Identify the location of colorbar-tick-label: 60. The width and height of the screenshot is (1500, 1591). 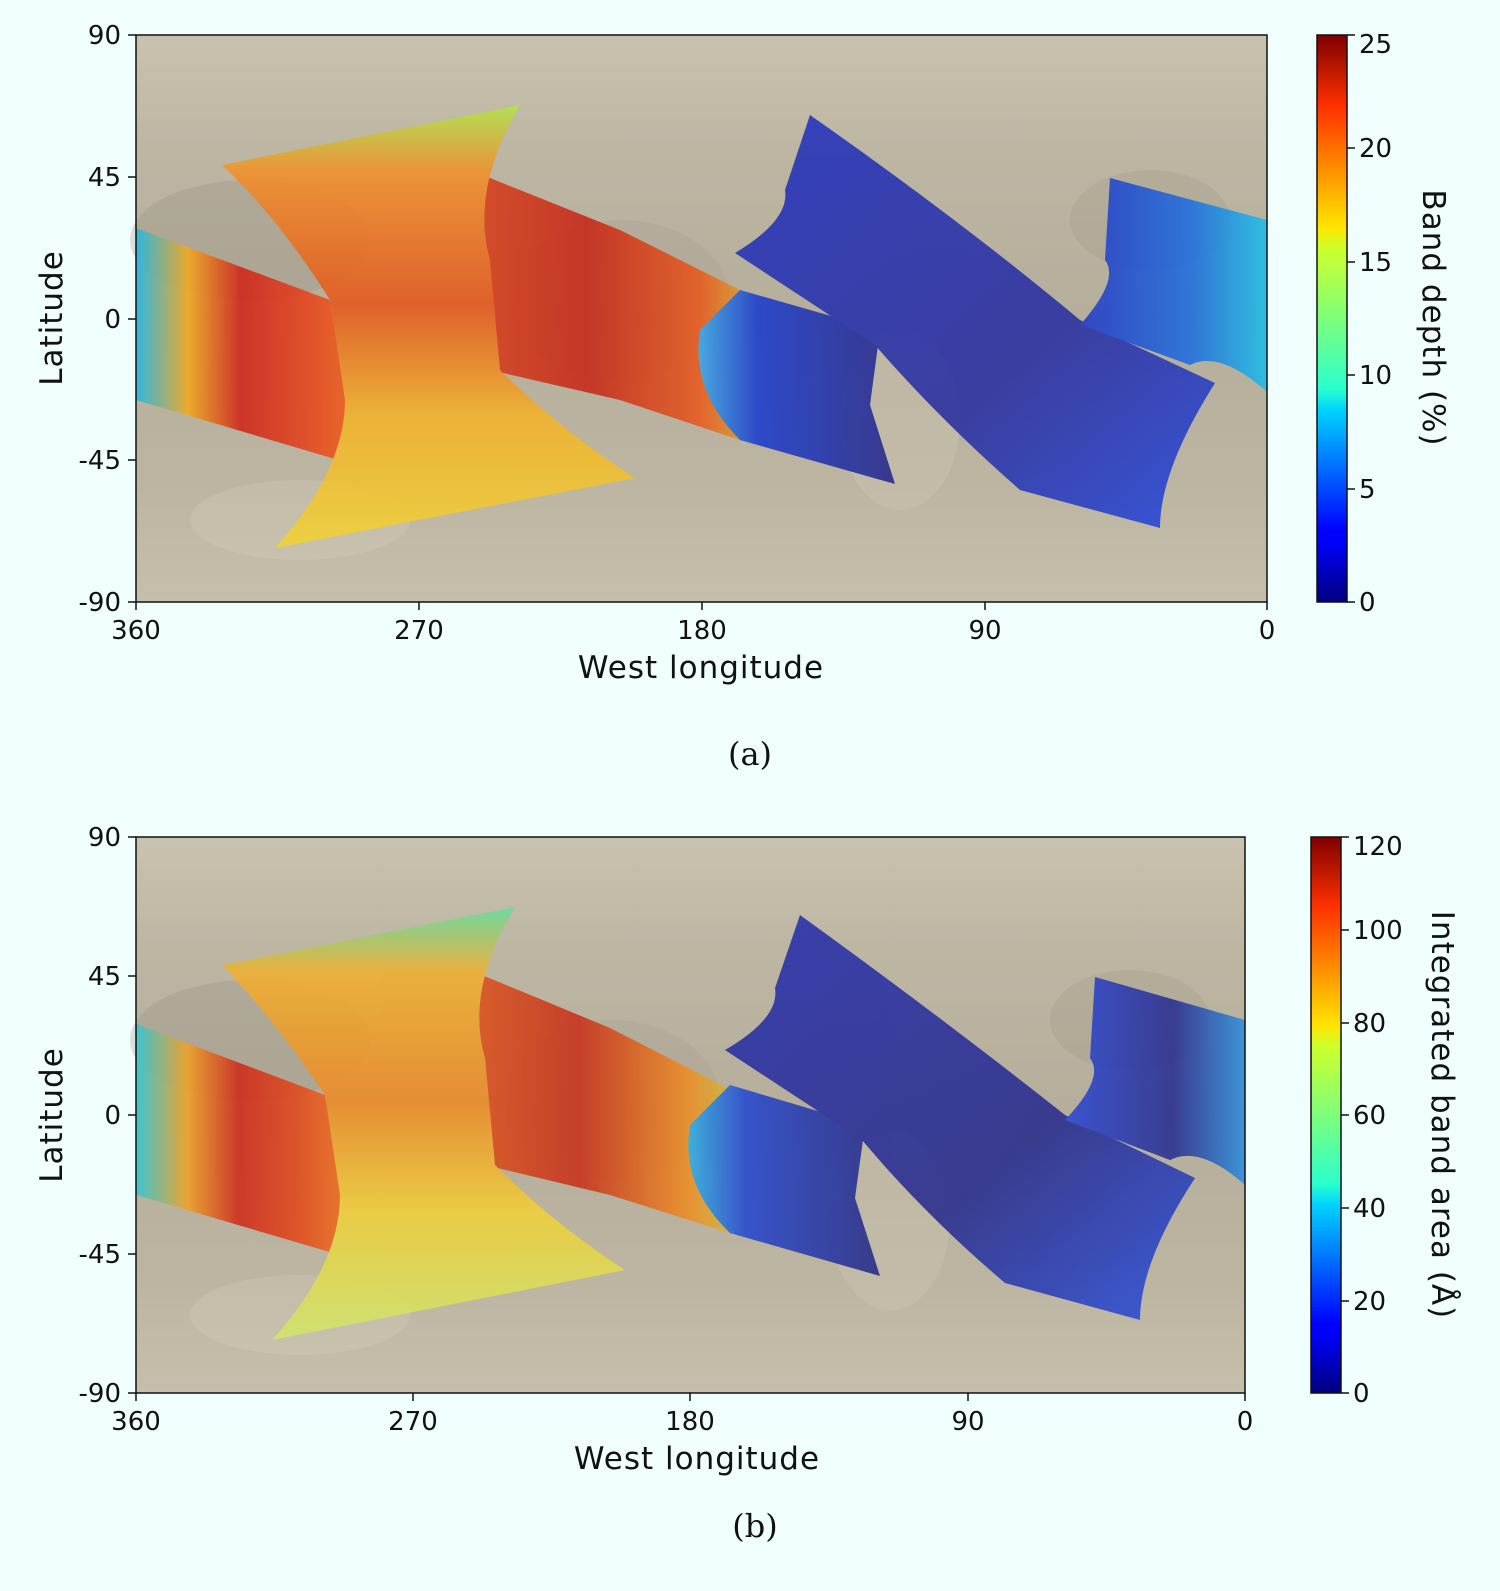
(1369, 1116).